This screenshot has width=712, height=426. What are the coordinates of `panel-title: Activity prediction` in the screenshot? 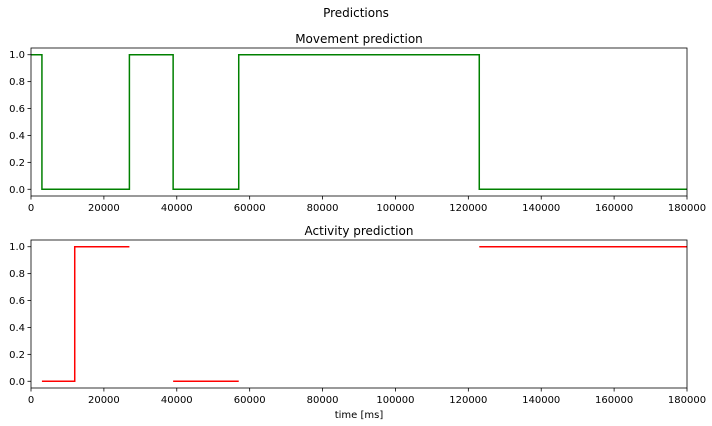 It's located at (359, 231).